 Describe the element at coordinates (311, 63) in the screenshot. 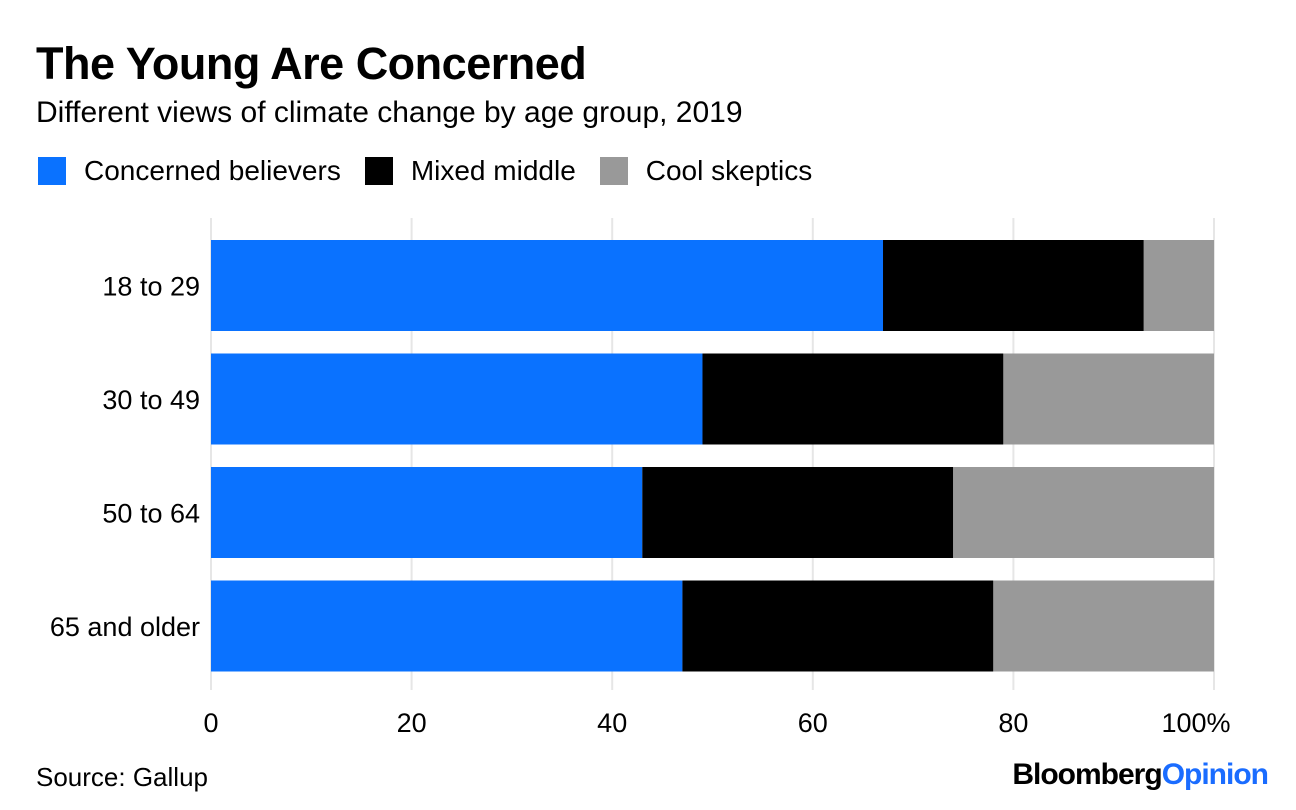

I see `chart-title: The Young Are Concerned` at that location.